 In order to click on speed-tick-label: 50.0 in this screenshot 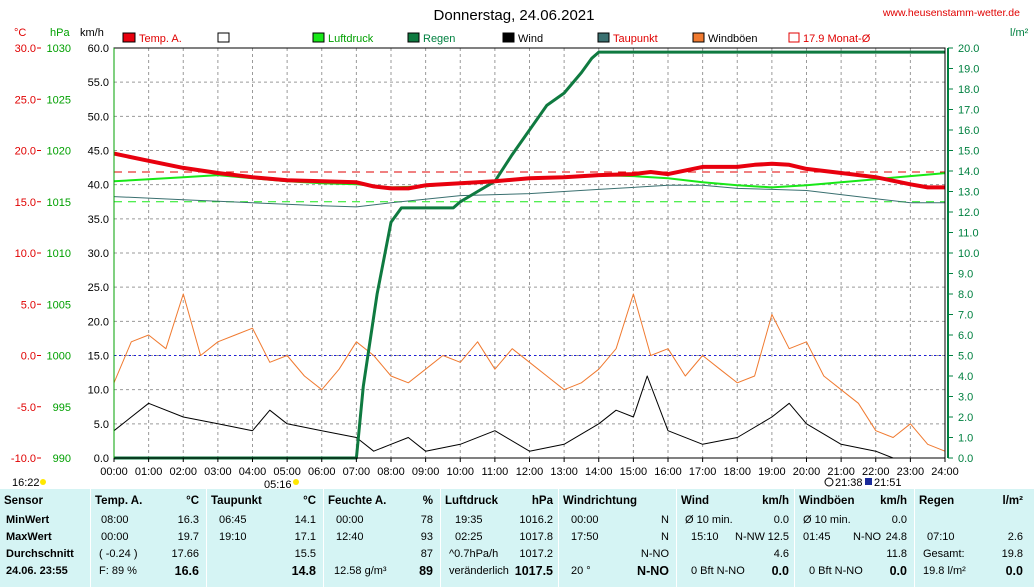, I will do `click(98, 117)`.